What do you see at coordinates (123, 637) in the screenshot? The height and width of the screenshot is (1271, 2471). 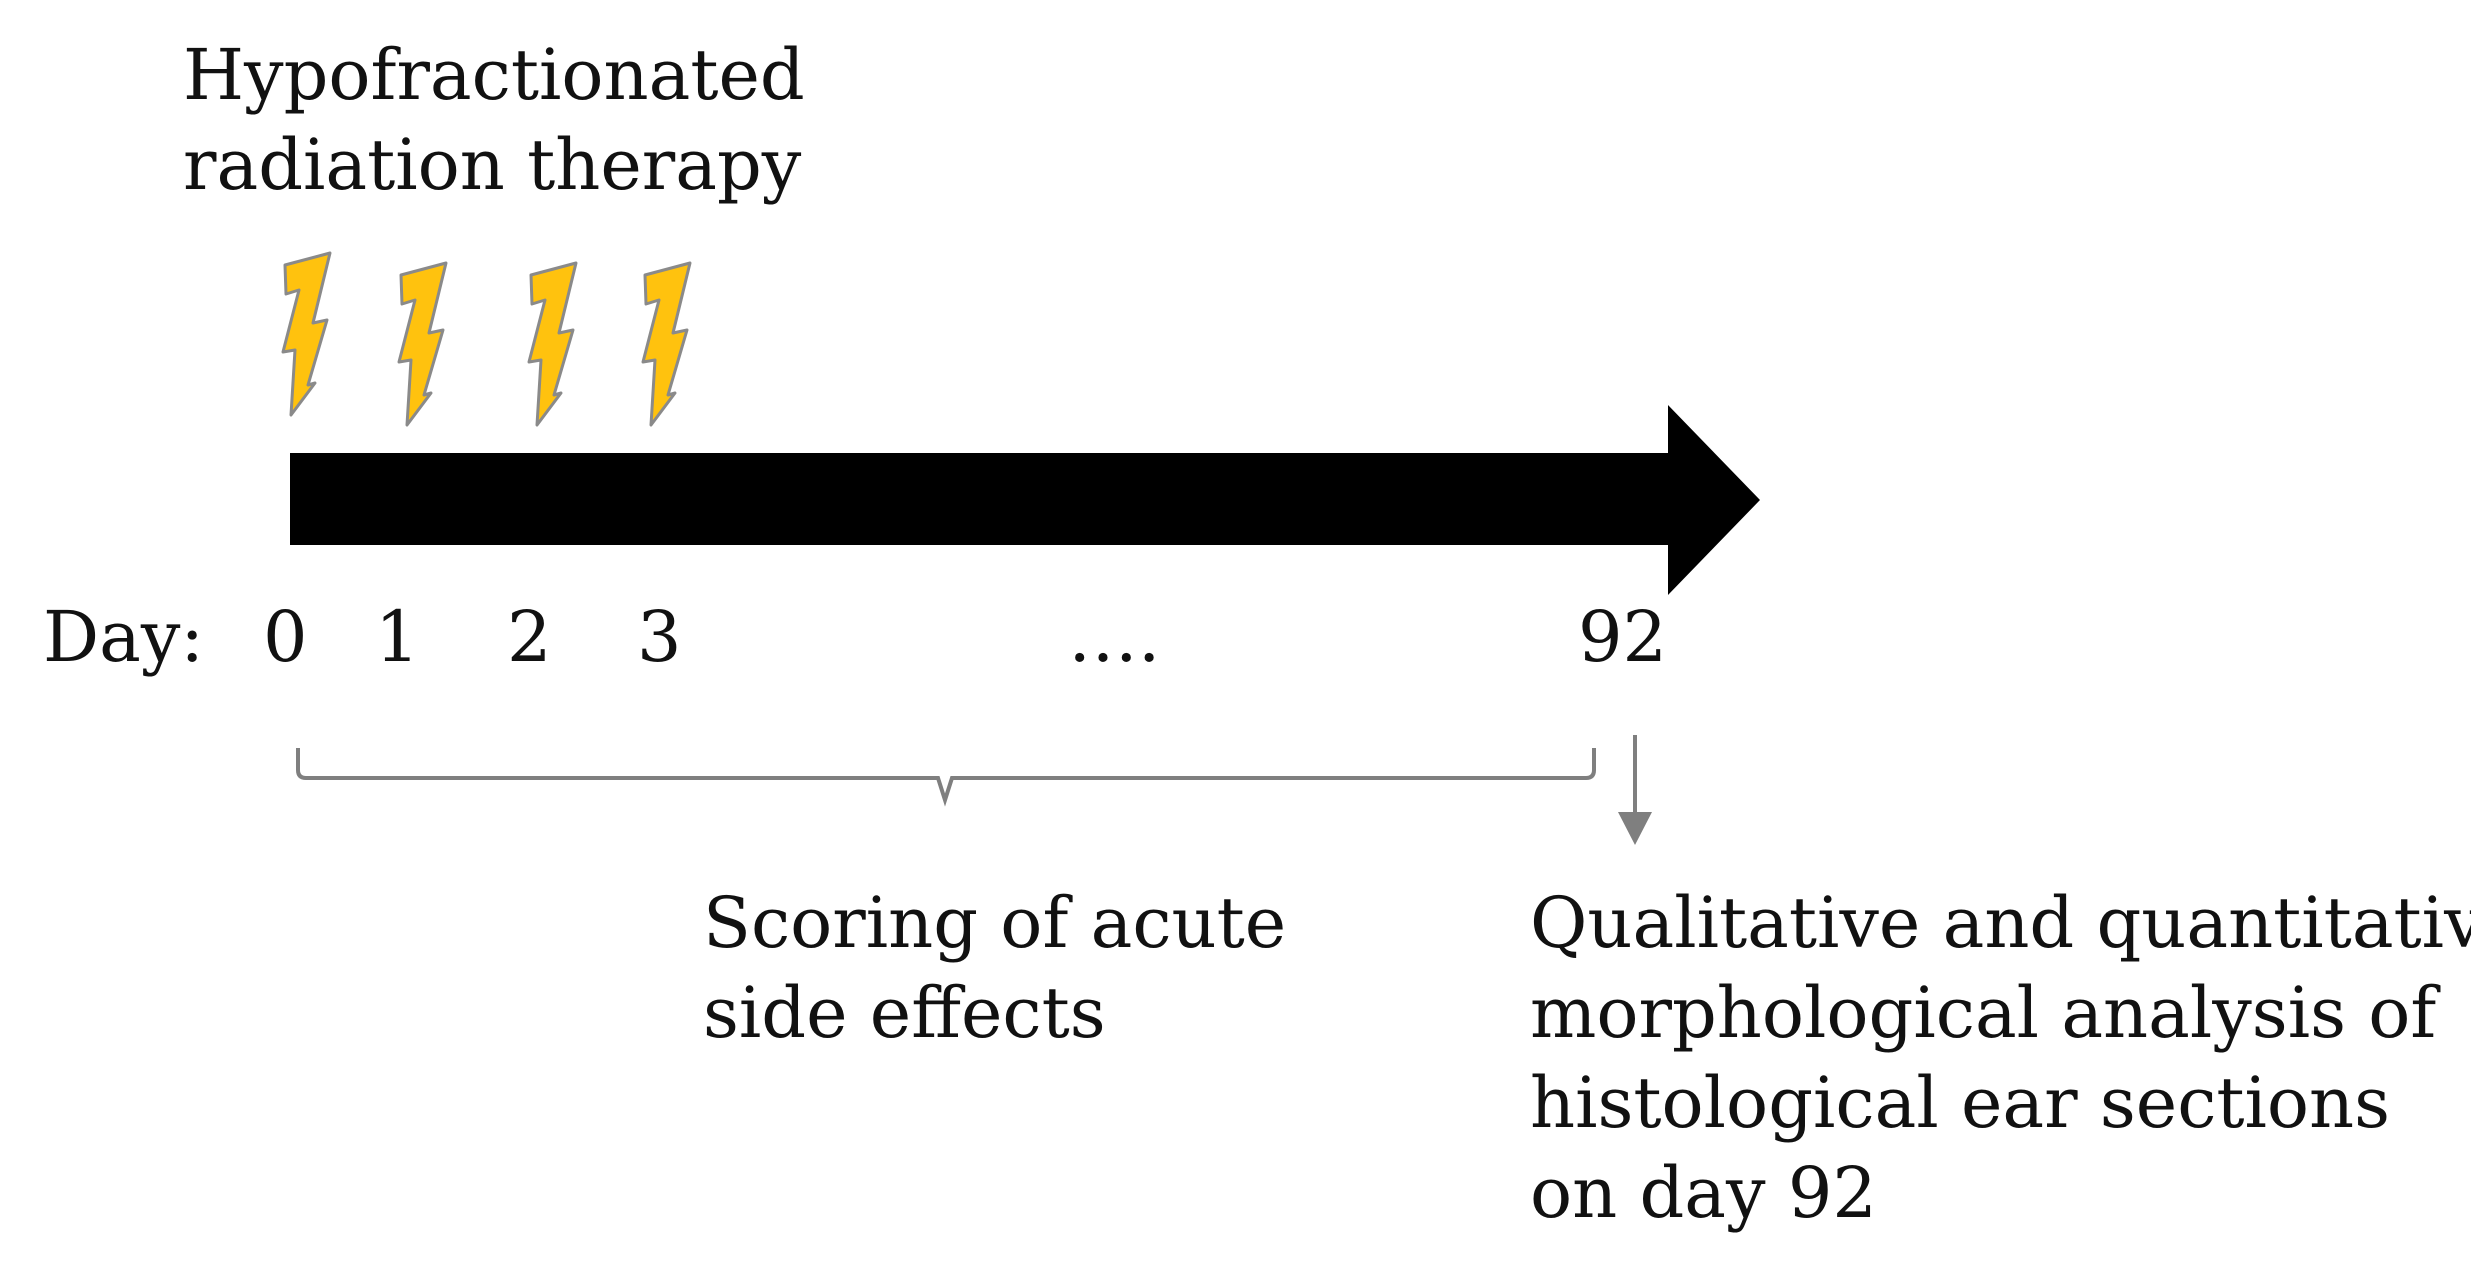 I see `day-prefix-label: Day:` at bounding box center [123, 637].